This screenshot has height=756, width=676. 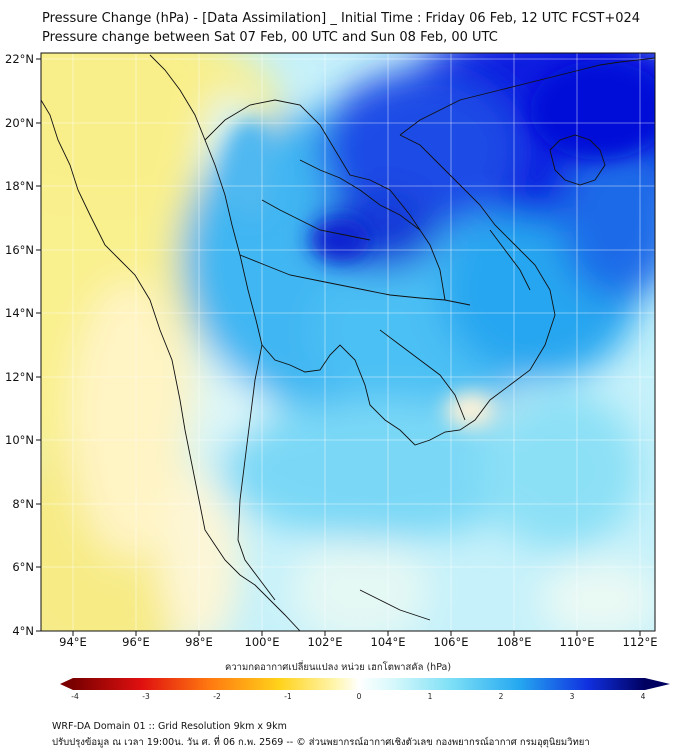 What do you see at coordinates (19, 186) in the screenshot?
I see `lat-label: 18°N` at bounding box center [19, 186].